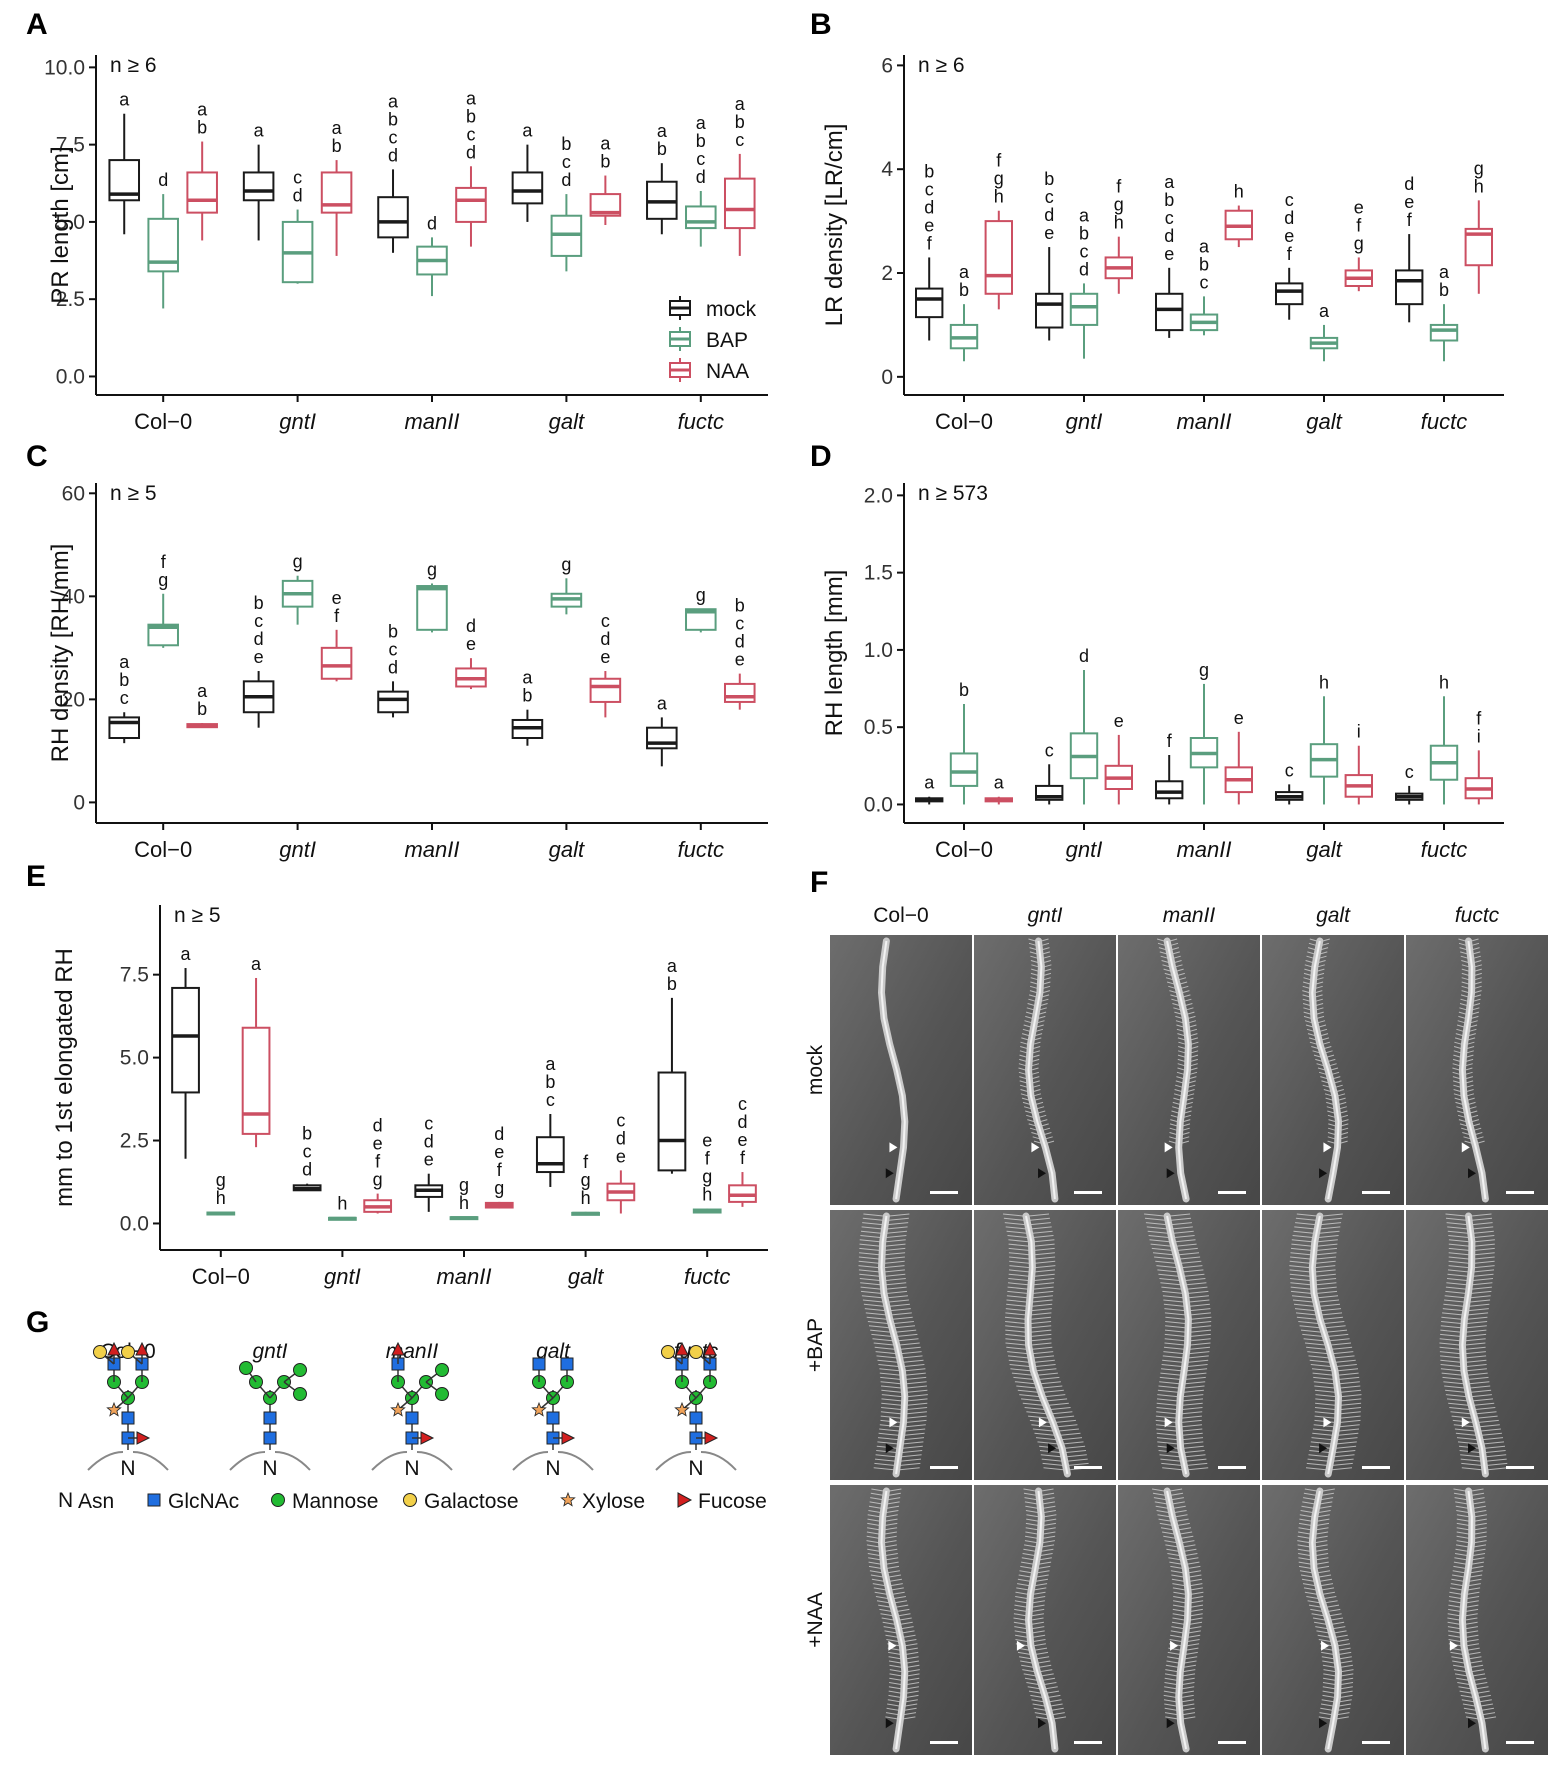 This screenshot has width=1562, height=1787. I want to click on box-naa: ab, so click(202, 705).